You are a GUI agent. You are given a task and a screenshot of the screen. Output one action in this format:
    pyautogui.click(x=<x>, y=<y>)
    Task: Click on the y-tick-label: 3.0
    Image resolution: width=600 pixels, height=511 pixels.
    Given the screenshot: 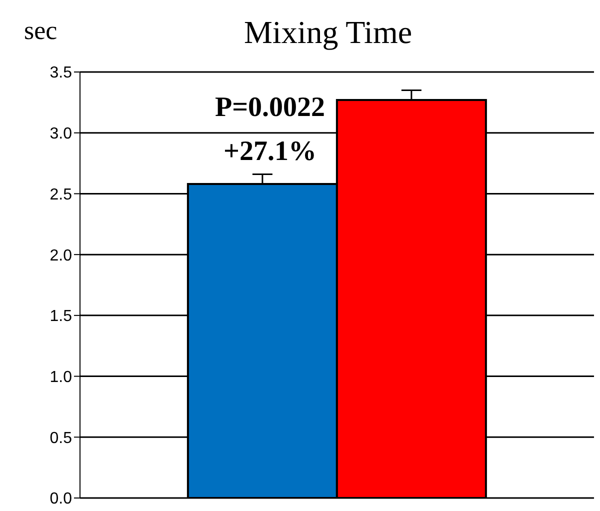 What is the action you would take?
    pyautogui.click(x=61, y=134)
    